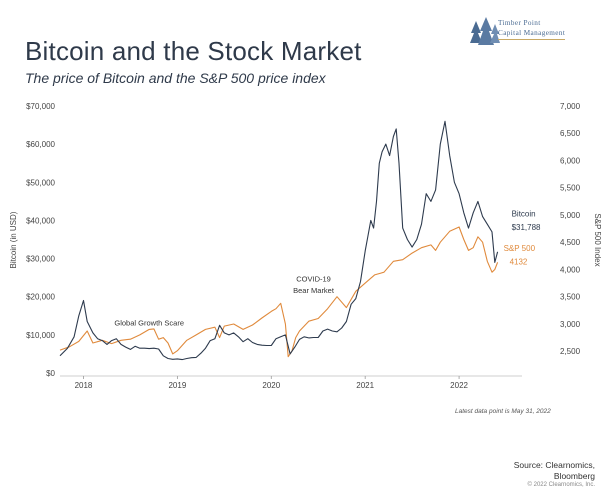 Image resolution: width=609 pixels, height=504 pixels. Describe the element at coordinates (503, 411) in the screenshot. I see `latest-data-note: Latest data point is May 31, 2022` at that location.